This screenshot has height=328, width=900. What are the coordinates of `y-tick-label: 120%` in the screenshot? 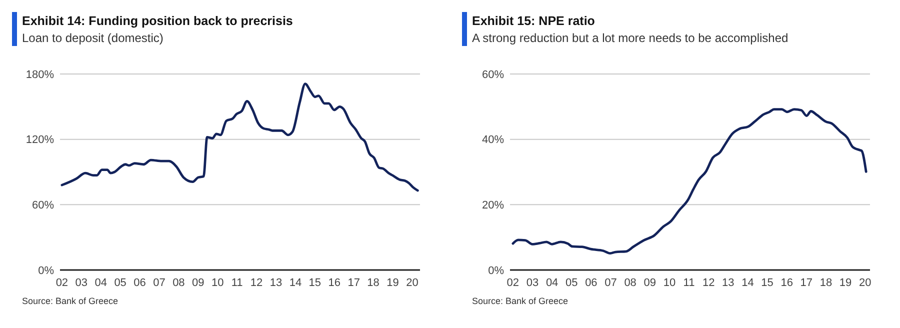 It's located at (40, 140).